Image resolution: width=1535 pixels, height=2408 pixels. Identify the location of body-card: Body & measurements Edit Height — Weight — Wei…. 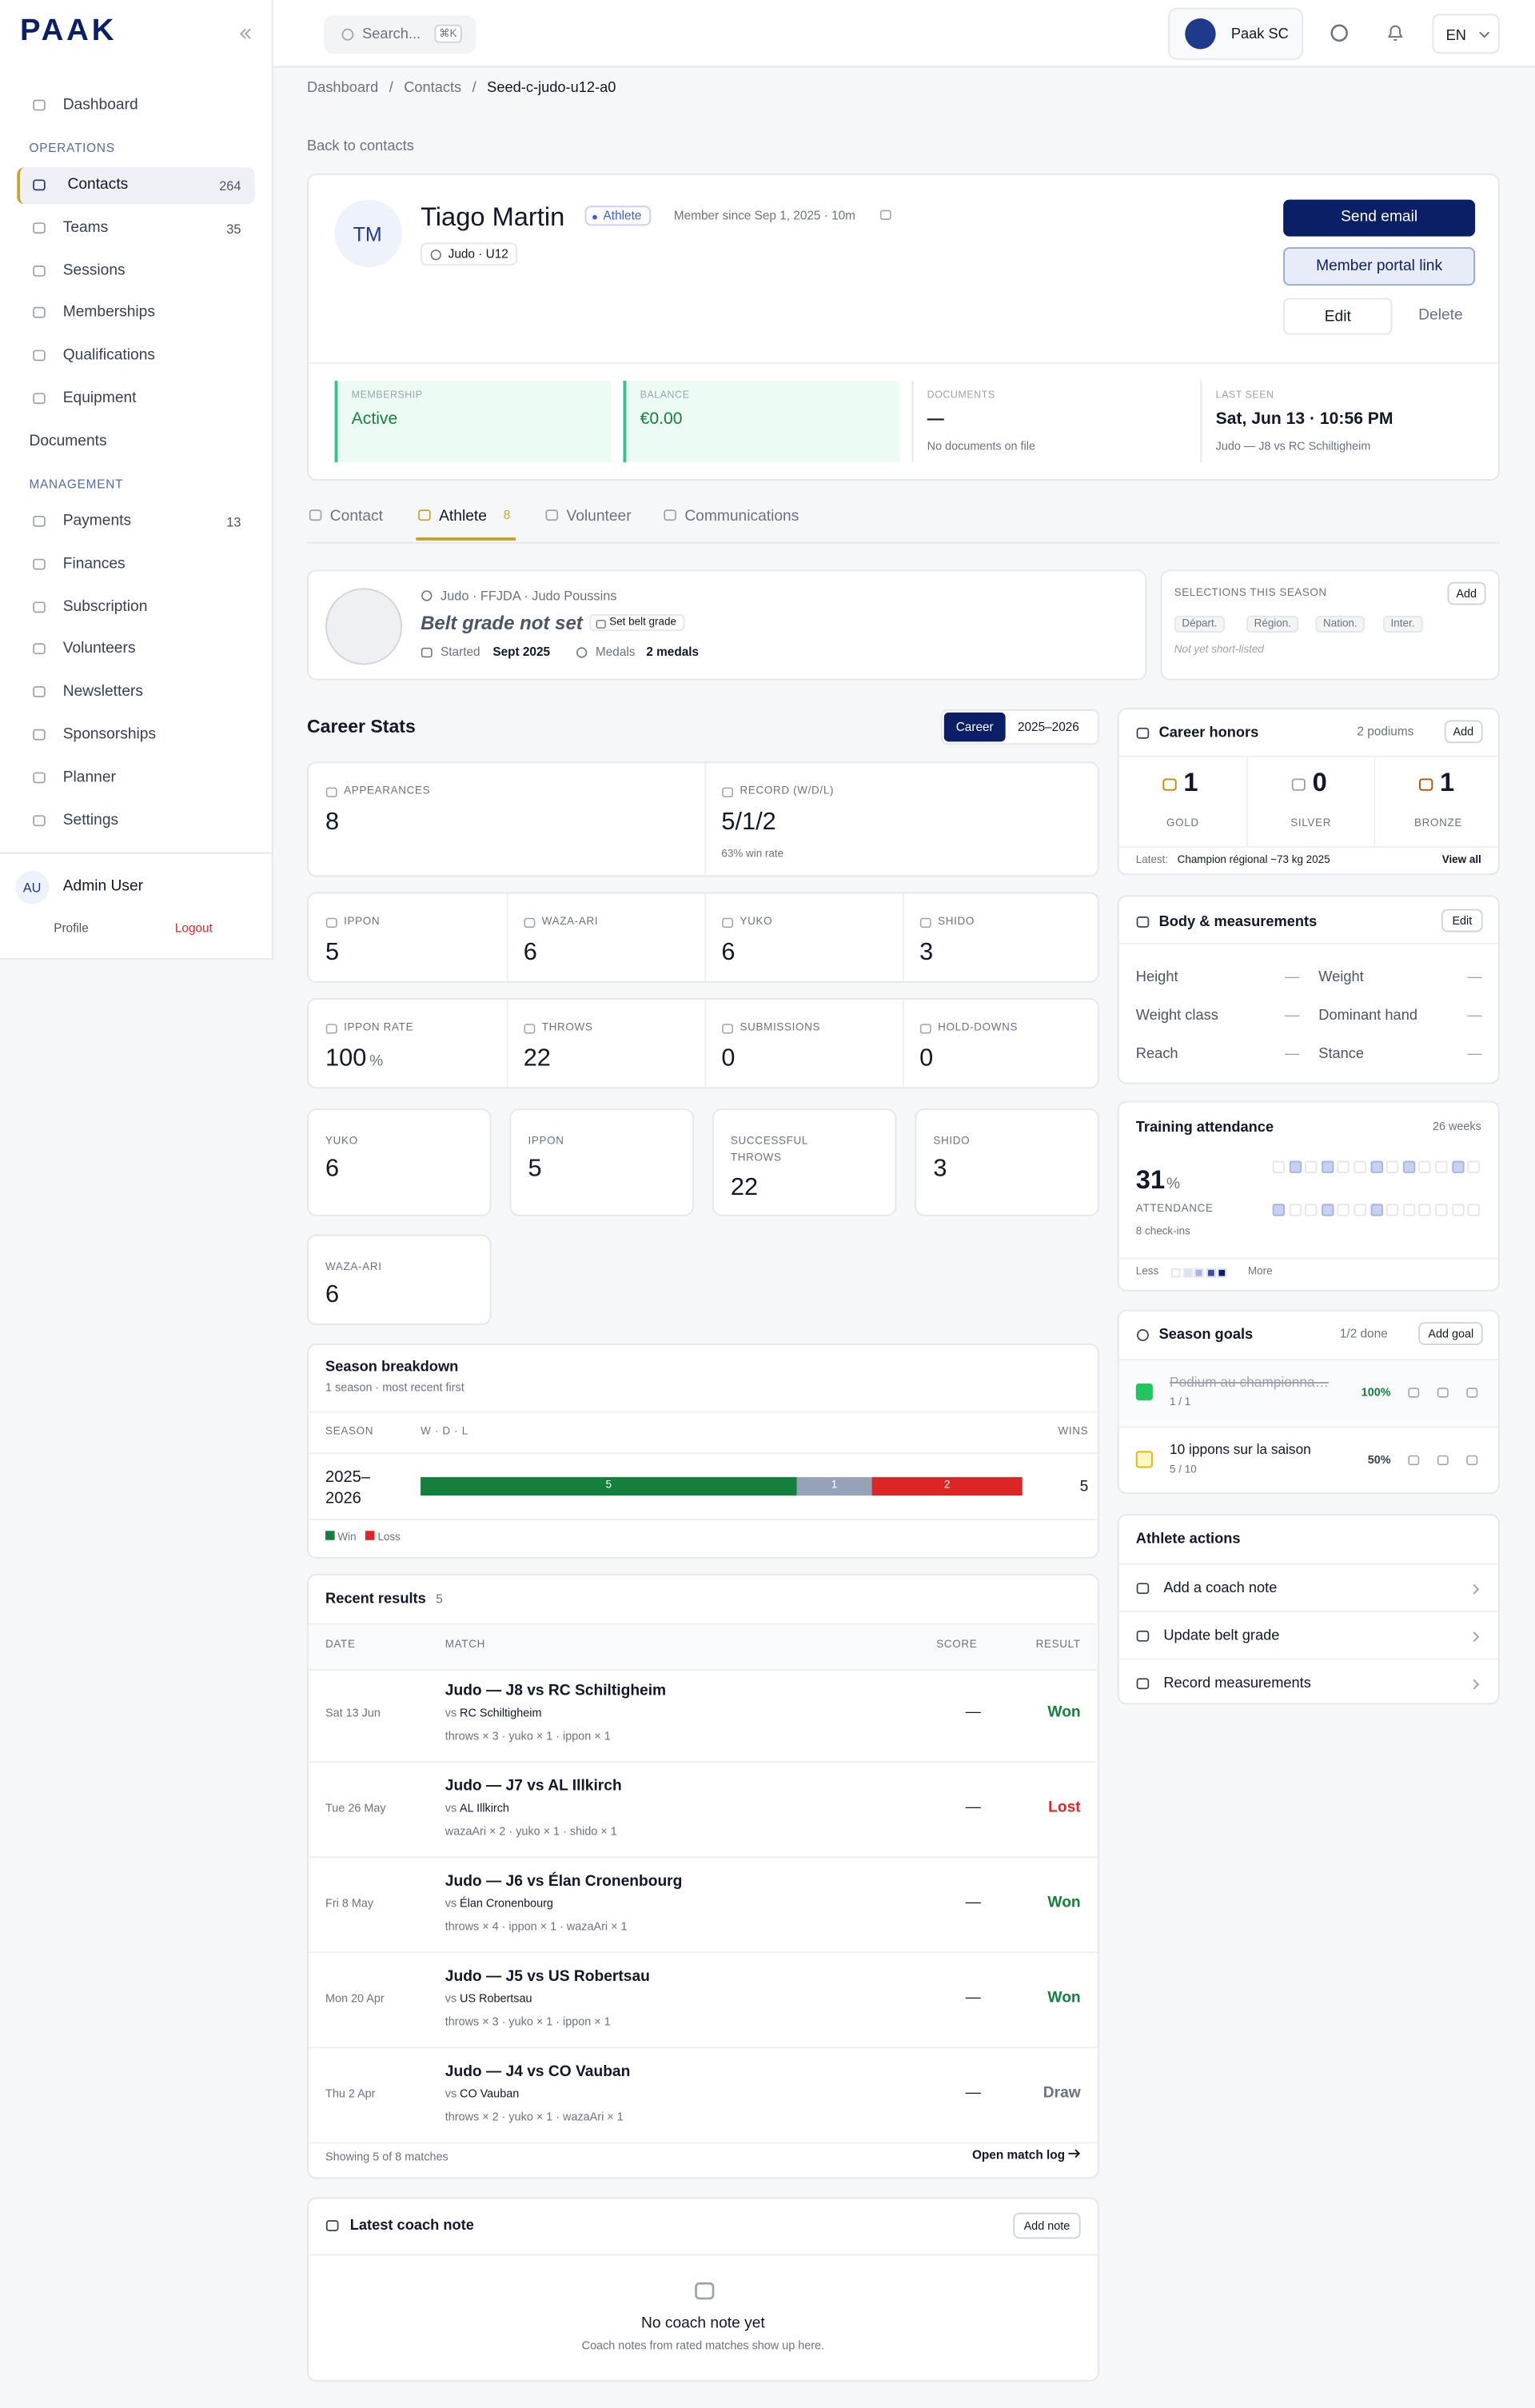
(1308, 989).